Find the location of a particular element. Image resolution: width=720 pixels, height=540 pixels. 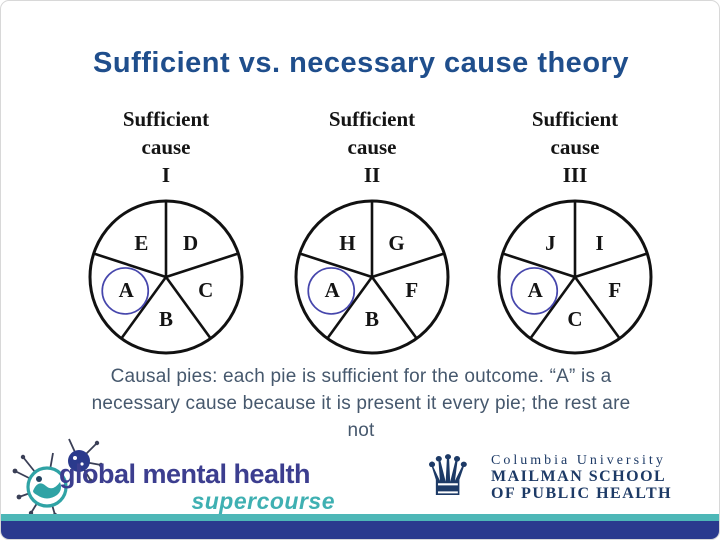

pie-heading: Sufficient cause III is located at coordinates (575, 147).